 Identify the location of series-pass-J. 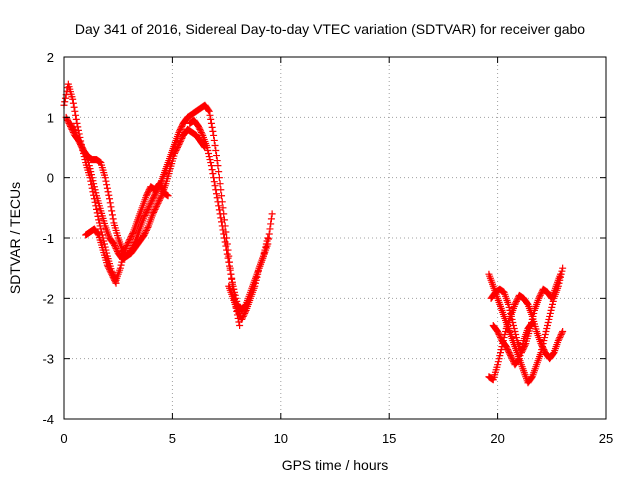
(512, 343).